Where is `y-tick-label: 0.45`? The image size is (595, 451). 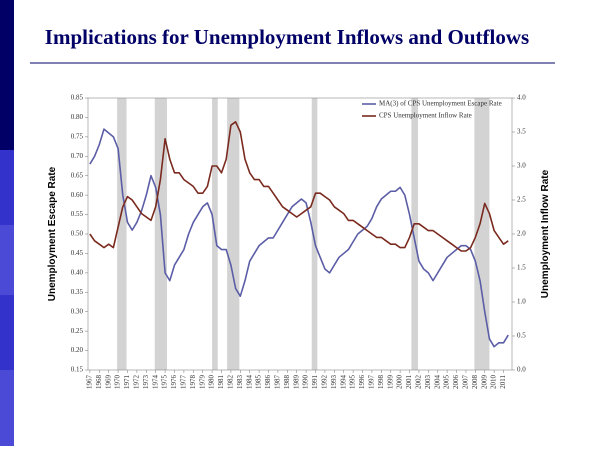 y-tick-label: 0.45 is located at coordinates (77, 253).